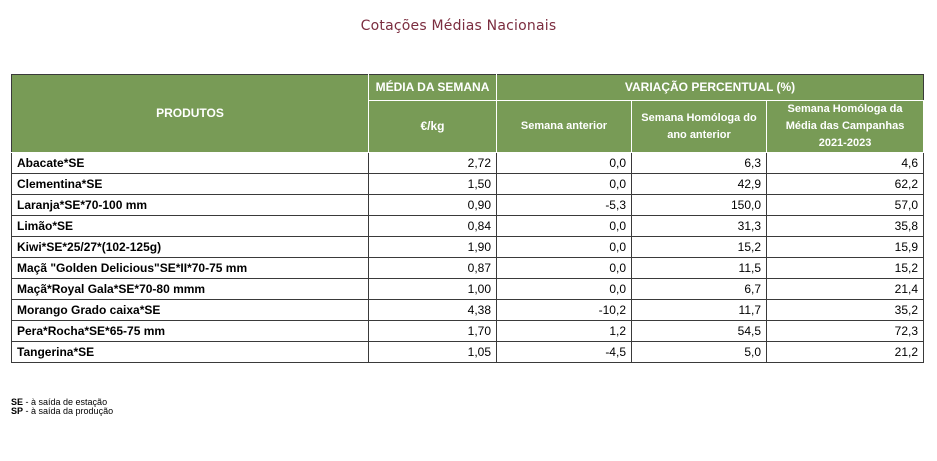  What do you see at coordinates (432, 87) in the screenshot?
I see `header-media-semana: MÉDIA DA SEMANA` at bounding box center [432, 87].